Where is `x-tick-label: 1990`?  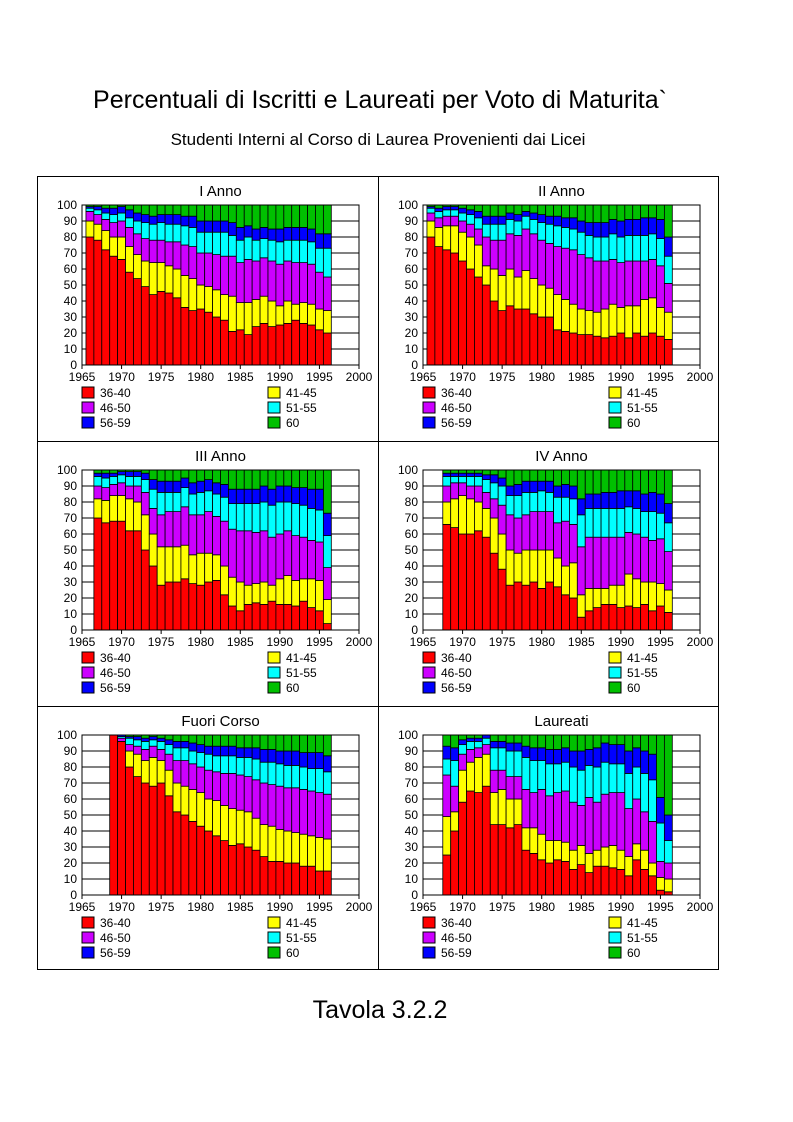
x-tick-label: 1990 is located at coordinates (280, 642).